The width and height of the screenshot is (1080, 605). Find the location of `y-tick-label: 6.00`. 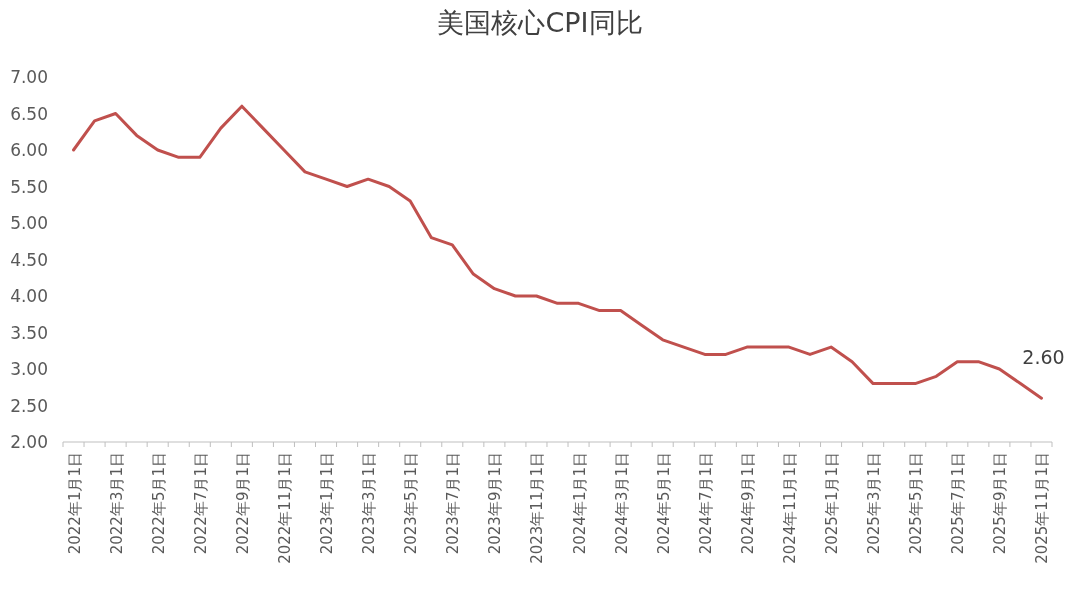

y-tick-label: 6.00 is located at coordinates (29, 150).